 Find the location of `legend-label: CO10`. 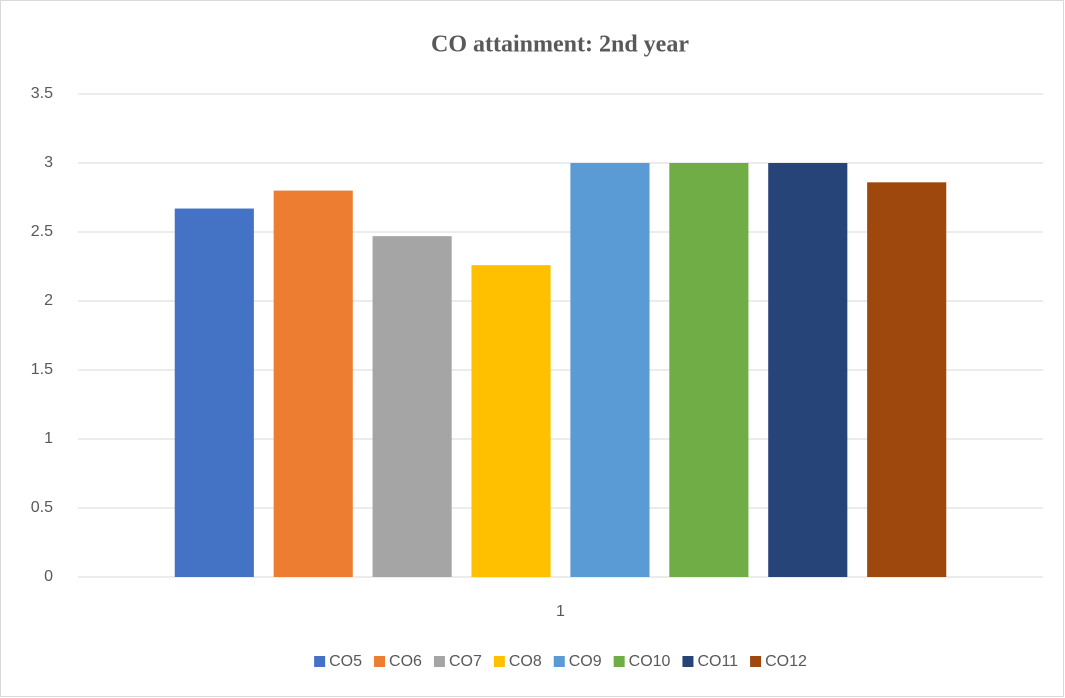

legend-label: CO10 is located at coordinates (650, 661).